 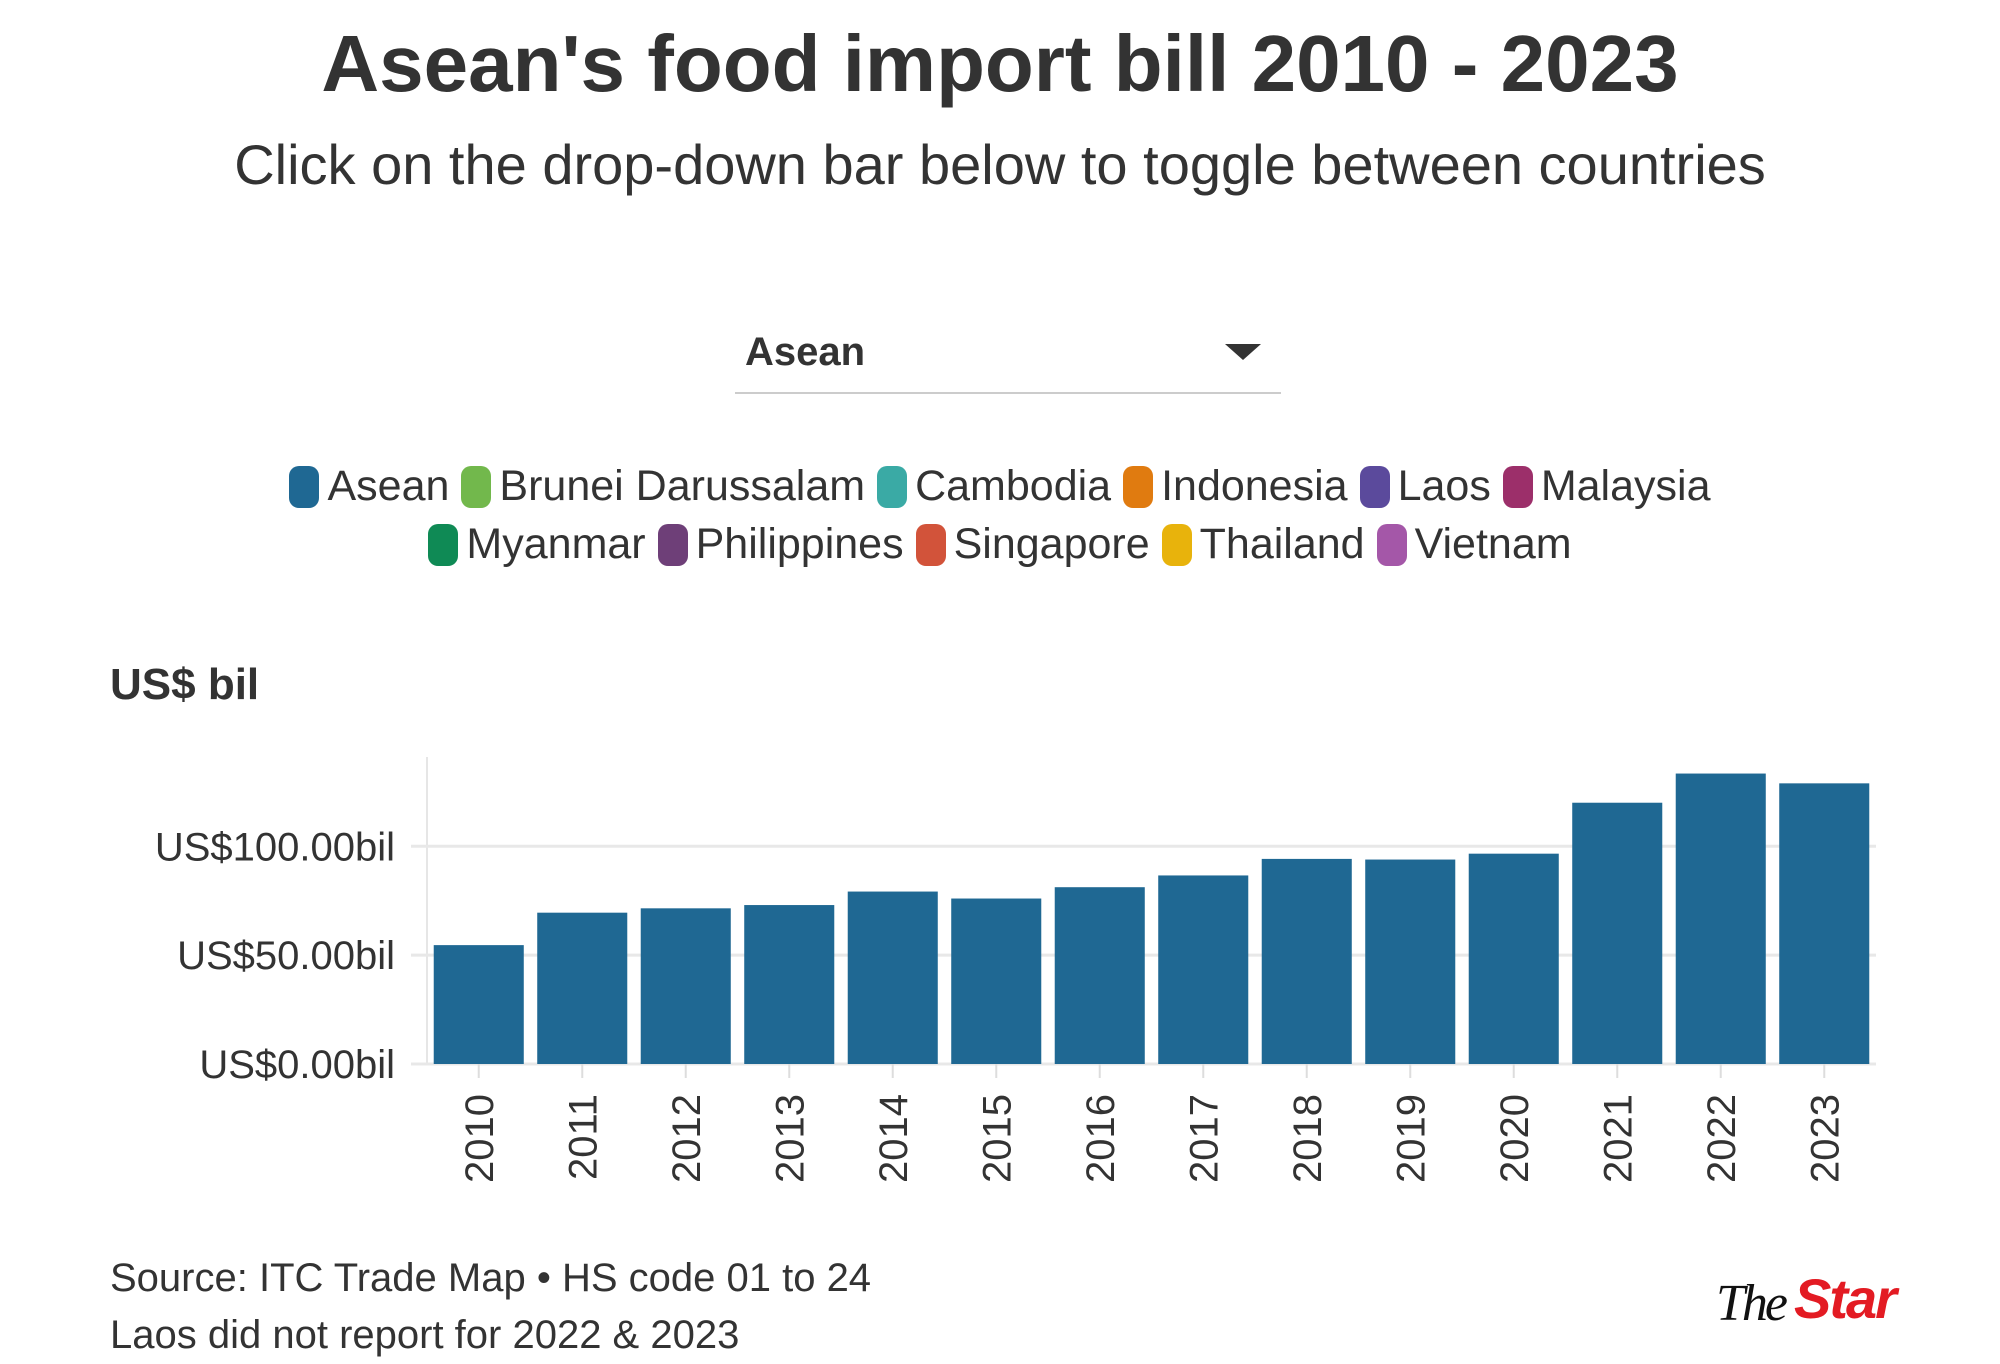 I want to click on chart-title: Asean's food import bill 2010 - 2023, so click(x=1000, y=63).